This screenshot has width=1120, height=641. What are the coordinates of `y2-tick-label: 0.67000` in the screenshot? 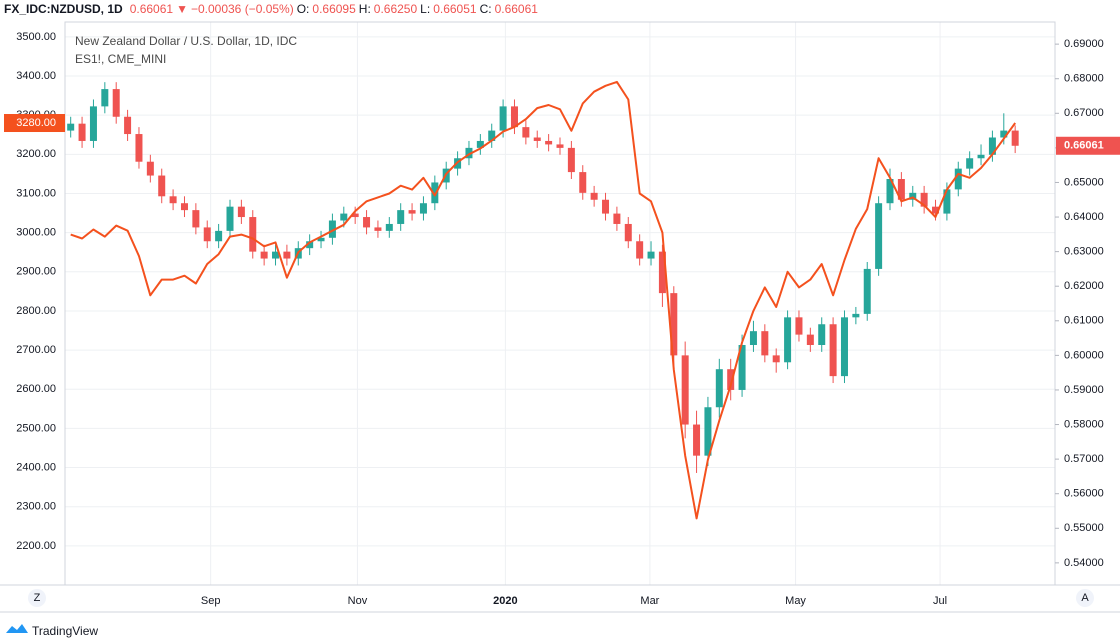 It's located at (1084, 113).